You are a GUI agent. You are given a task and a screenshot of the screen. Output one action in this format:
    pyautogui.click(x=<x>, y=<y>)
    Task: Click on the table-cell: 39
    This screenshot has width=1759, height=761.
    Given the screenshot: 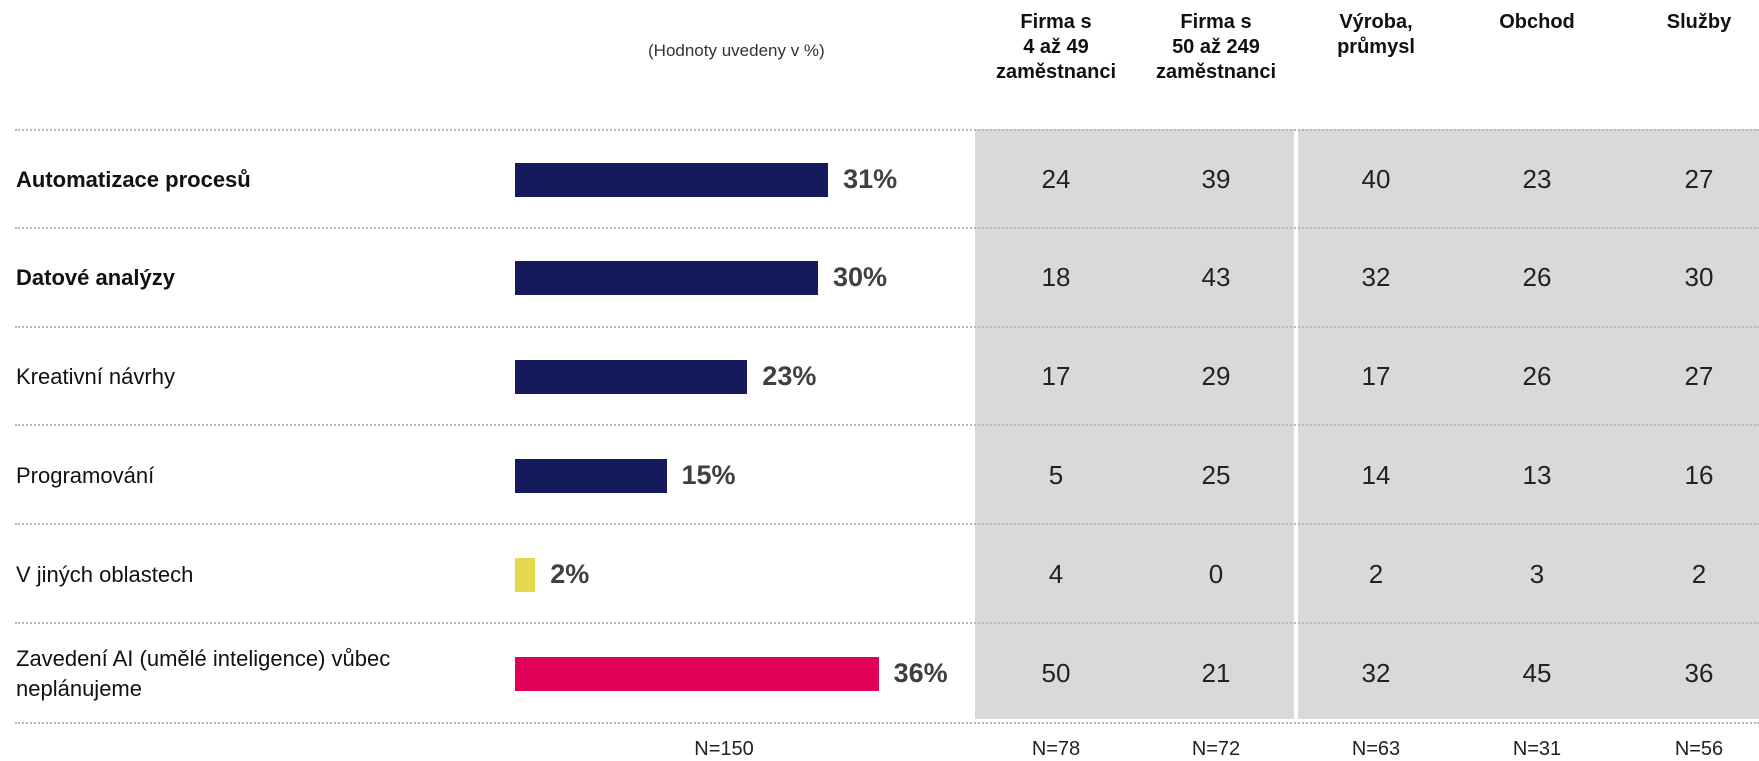 What is the action you would take?
    pyautogui.click(x=1216, y=179)
    